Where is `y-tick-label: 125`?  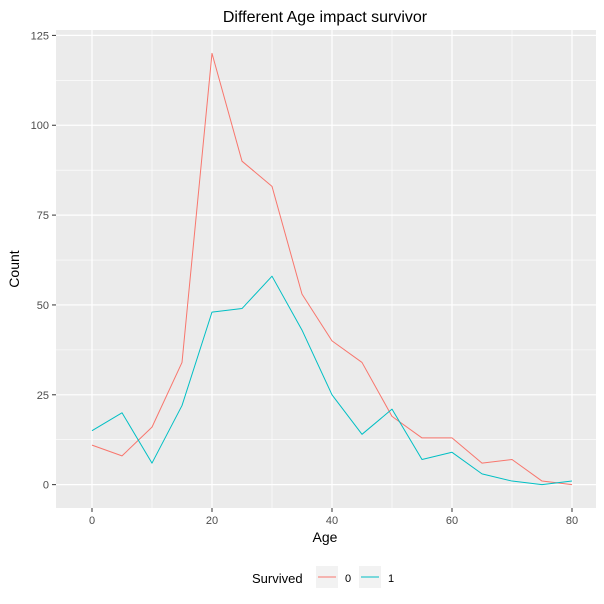 y-tick-label: 125 is located at coordinates (40, 36).